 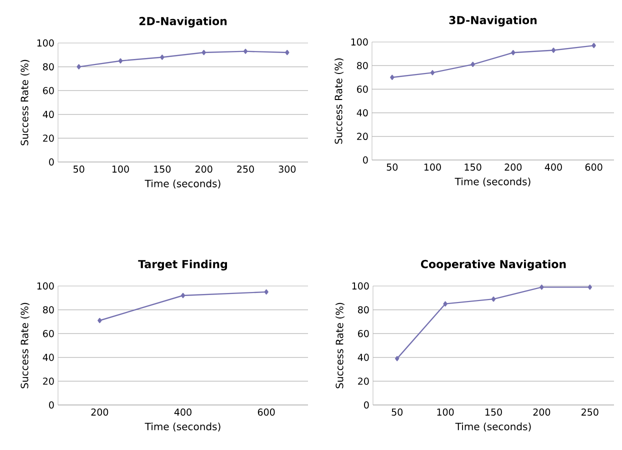 What do you see at coordinates (493, 265) in the screenshot?
I see `chart-title: Cooperative Navigation` at bounding box center [493, 265].